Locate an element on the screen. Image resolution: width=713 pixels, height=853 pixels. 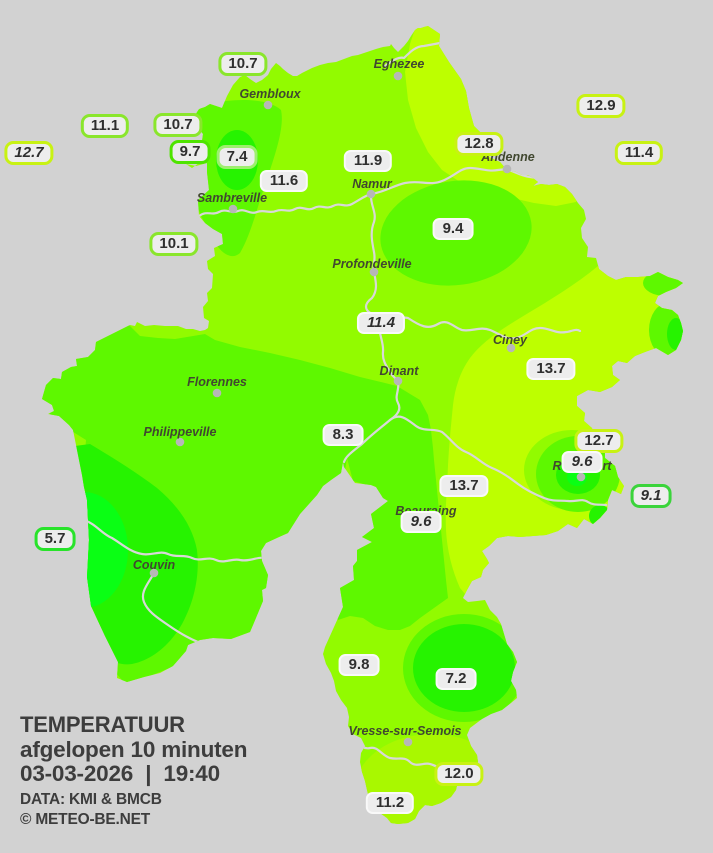
svg-text: Florennes is located at coordinates (217, 382).